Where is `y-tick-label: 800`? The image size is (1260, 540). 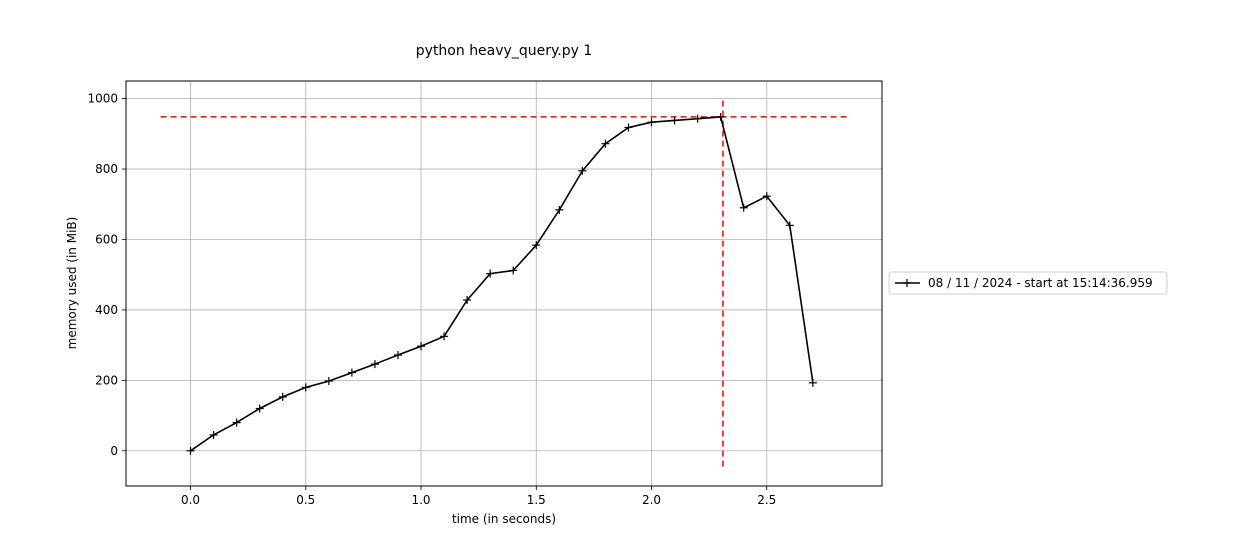 y-tick-label: 800 is located at coordinates (106, 169).